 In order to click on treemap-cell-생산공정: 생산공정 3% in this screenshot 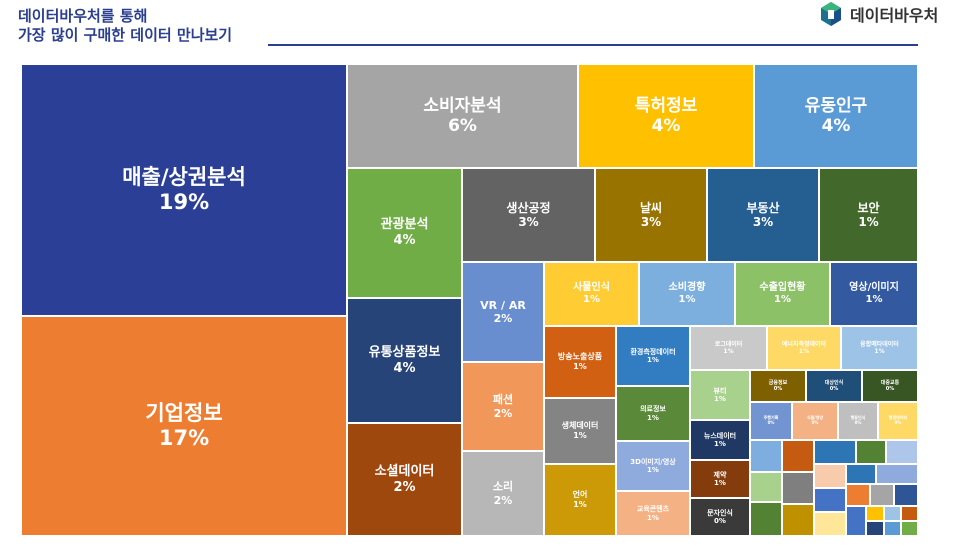, I will do `click(528, 215)`.